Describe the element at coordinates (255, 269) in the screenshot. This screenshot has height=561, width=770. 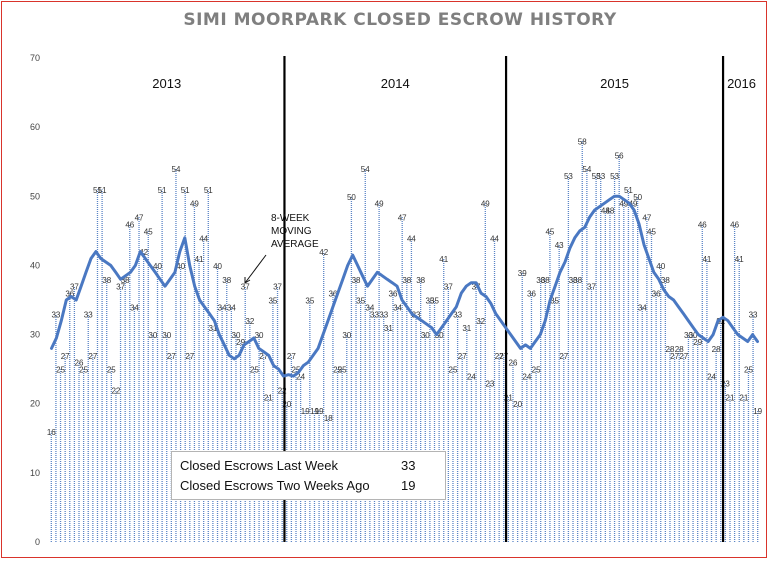
I see `annotation-arrow` at that location.